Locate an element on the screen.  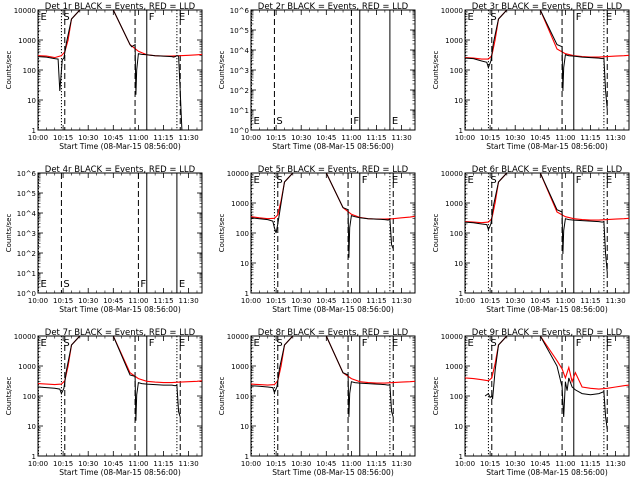
y-tick-label: 10^2 is located at coordinates (239, 91).